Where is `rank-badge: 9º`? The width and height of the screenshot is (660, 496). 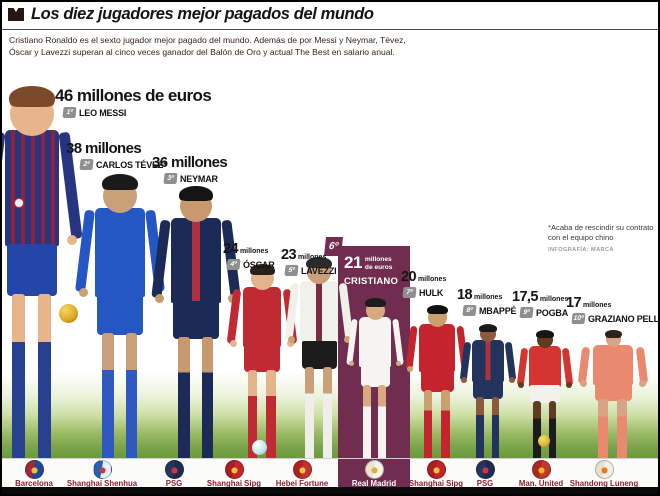 rank-badge: 9º is located at coordinates (526, 312).